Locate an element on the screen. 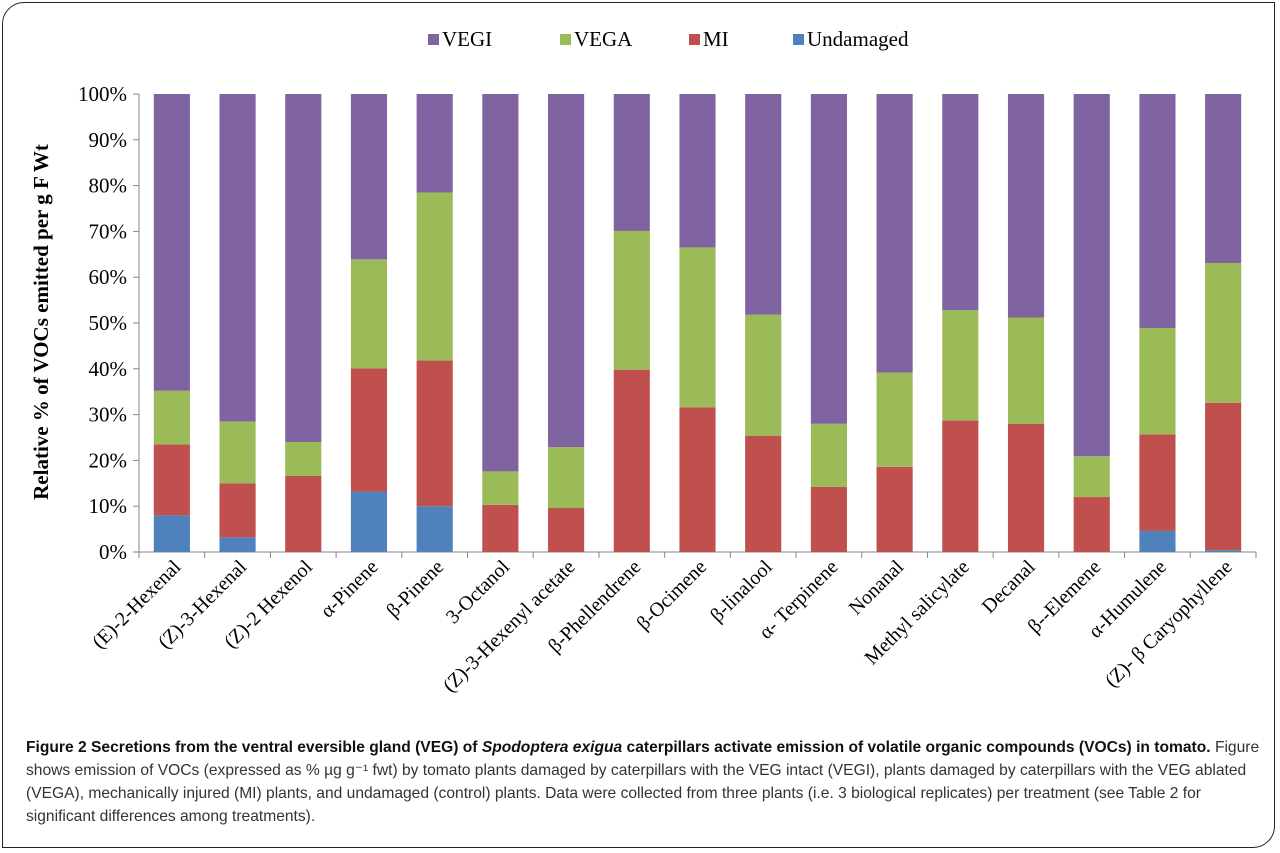 The image size is (1280, 853). y-tick-label: 60% is located at coordinates (108, 277).